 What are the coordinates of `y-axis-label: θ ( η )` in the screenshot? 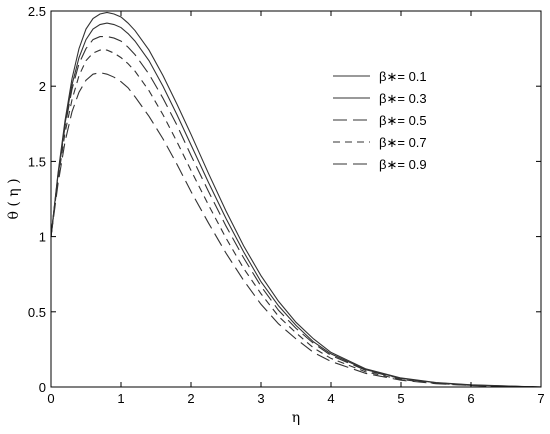 It's located at (14, 198).